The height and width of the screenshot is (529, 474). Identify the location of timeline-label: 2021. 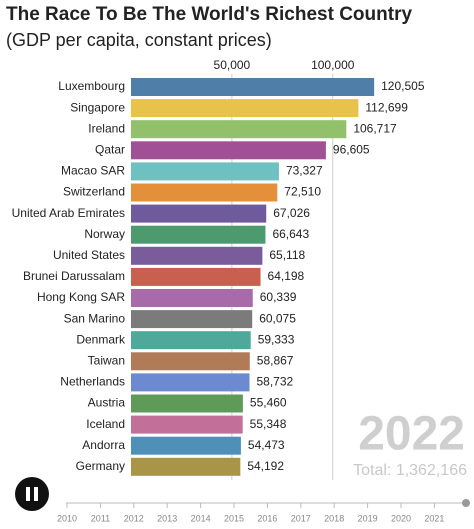
(434, 518).